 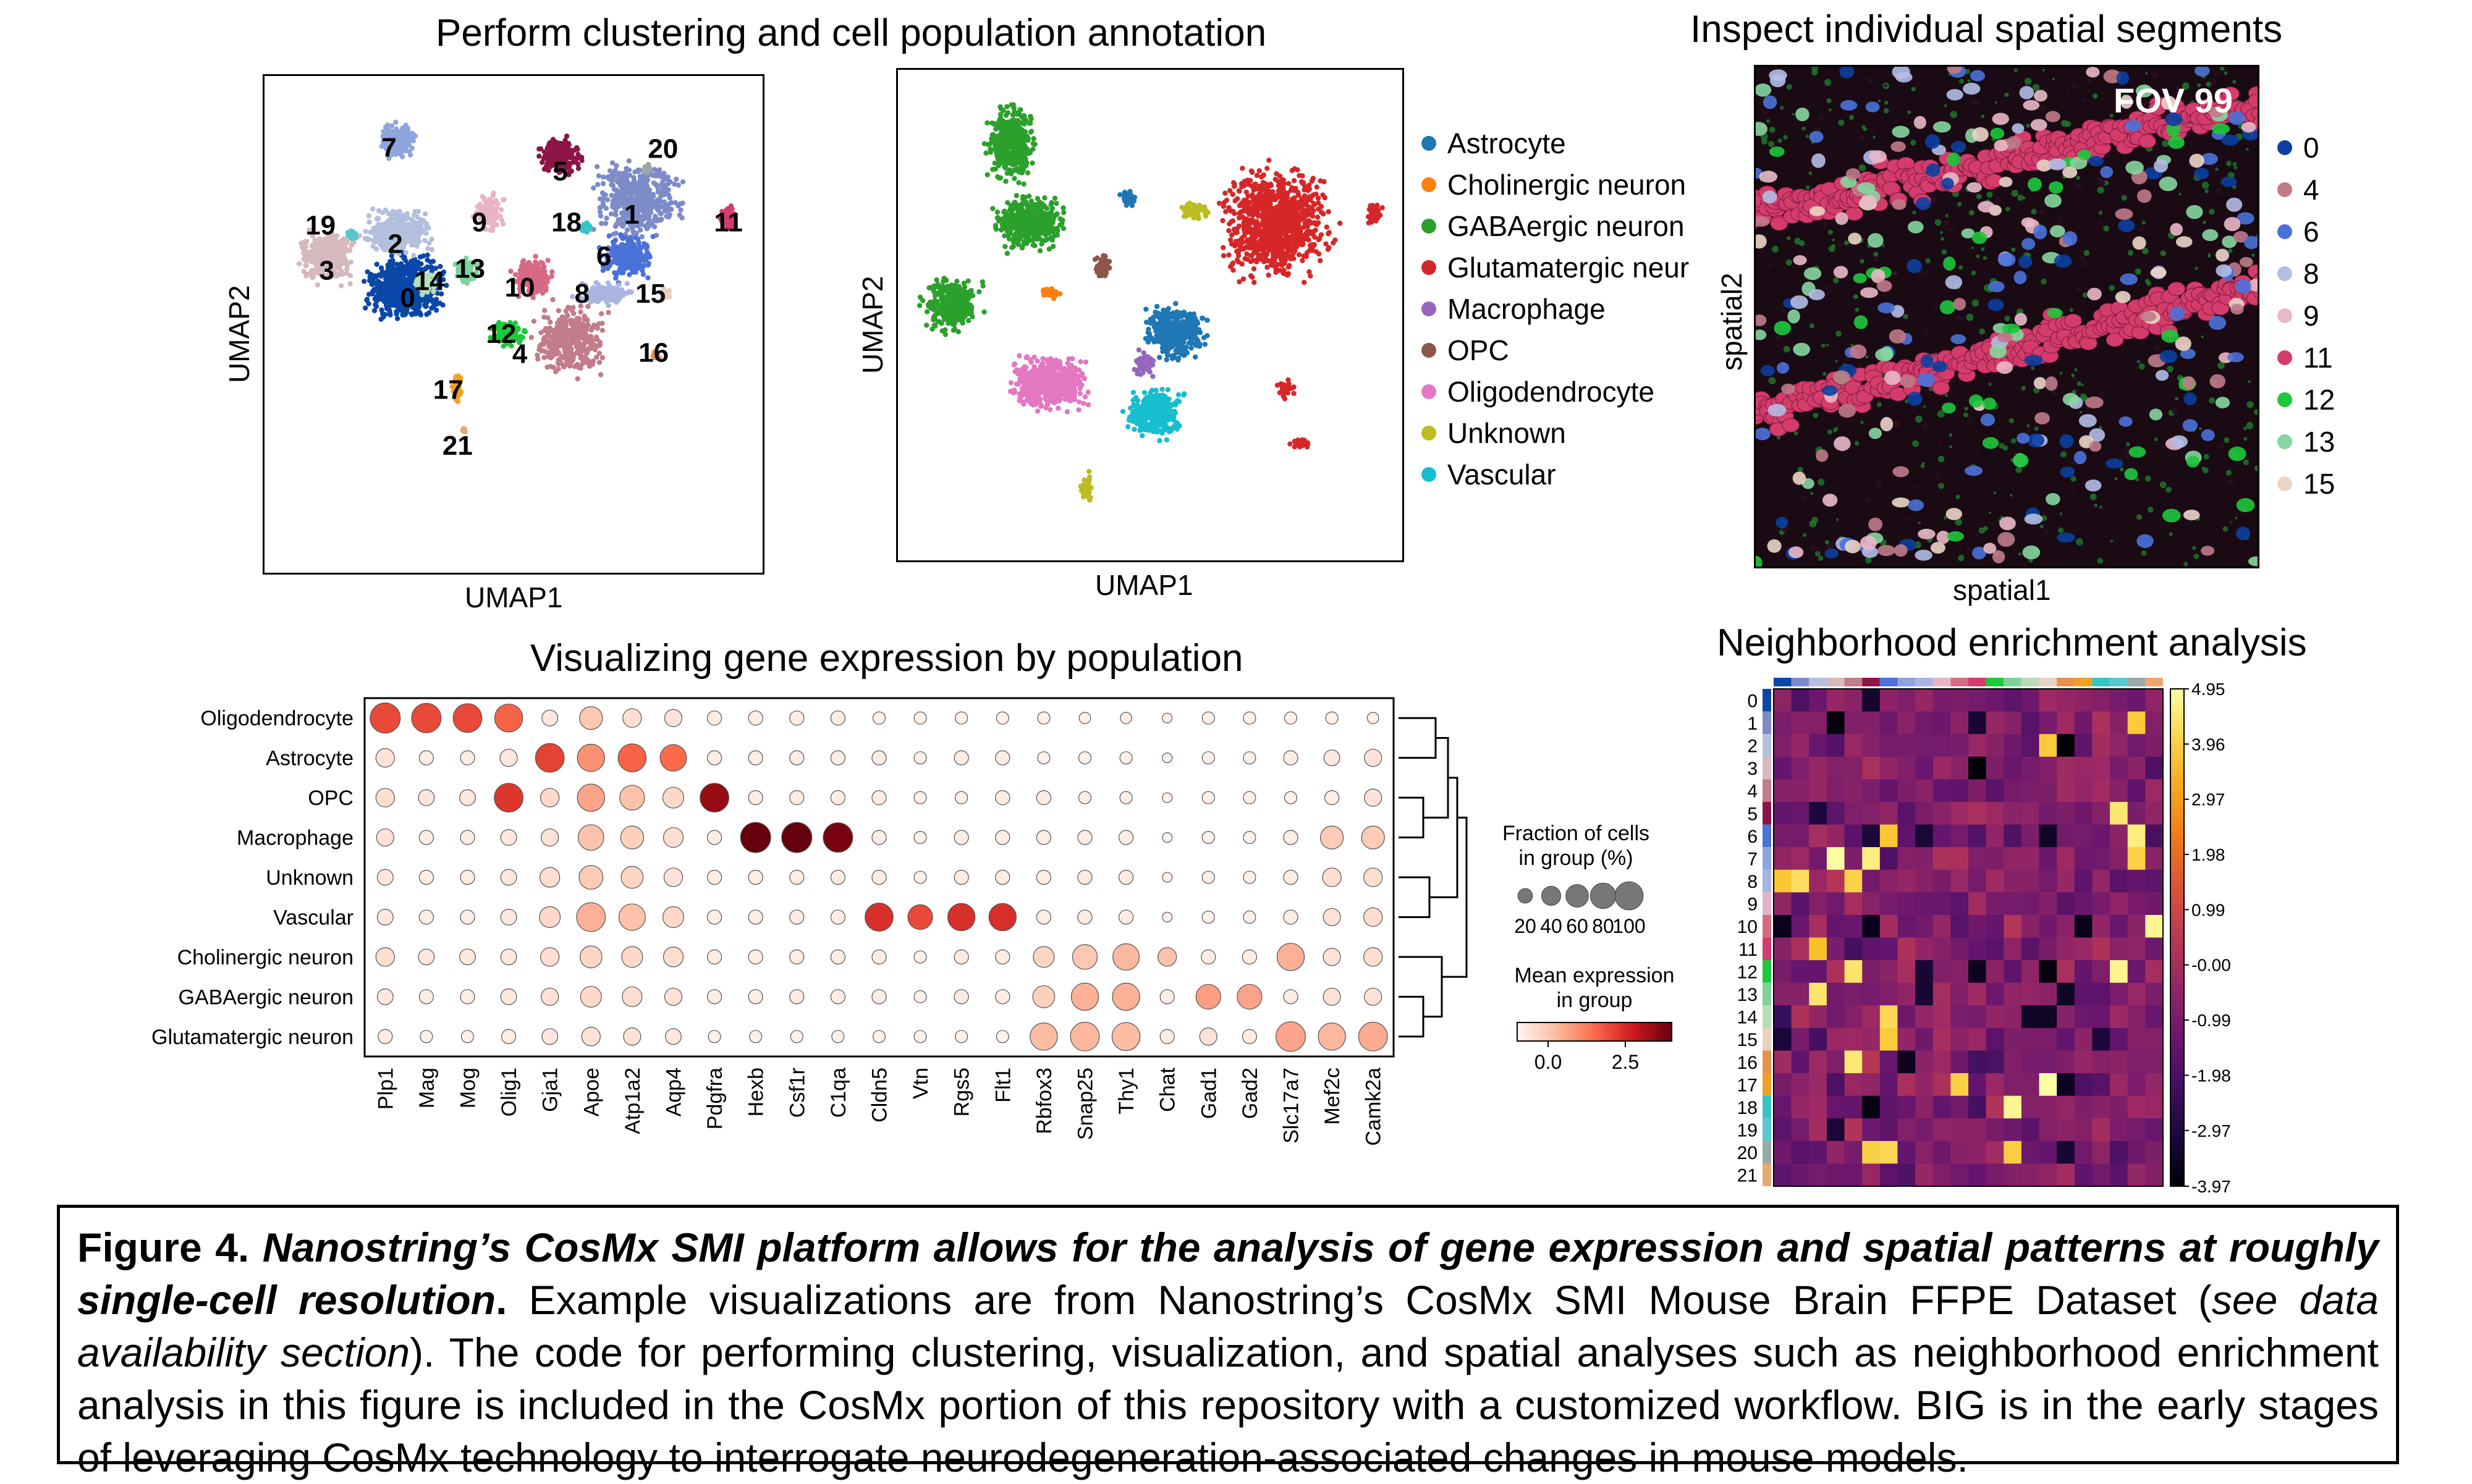 I want to click on umap-cluster-label-1: 1, so click(x=631, y=215).